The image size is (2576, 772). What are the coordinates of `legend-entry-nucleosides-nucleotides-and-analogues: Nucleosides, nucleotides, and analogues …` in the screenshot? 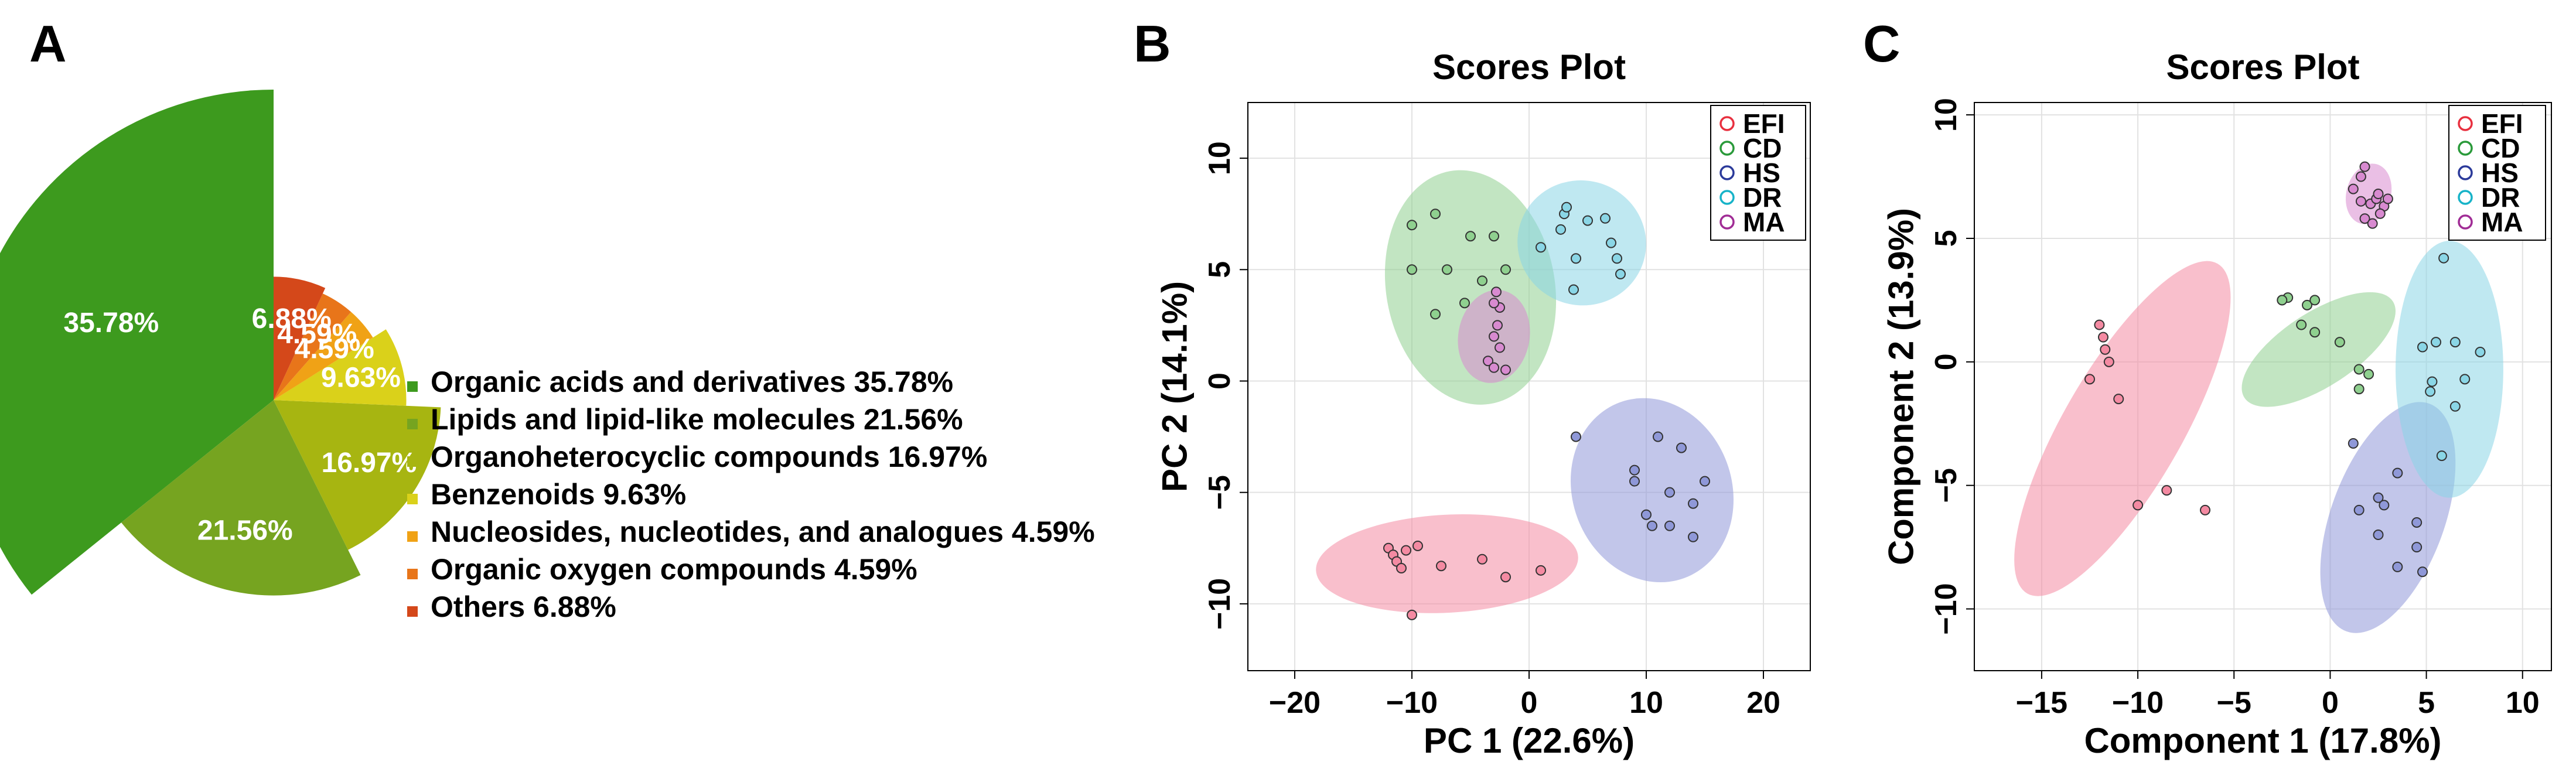 It's located at (763, 531).